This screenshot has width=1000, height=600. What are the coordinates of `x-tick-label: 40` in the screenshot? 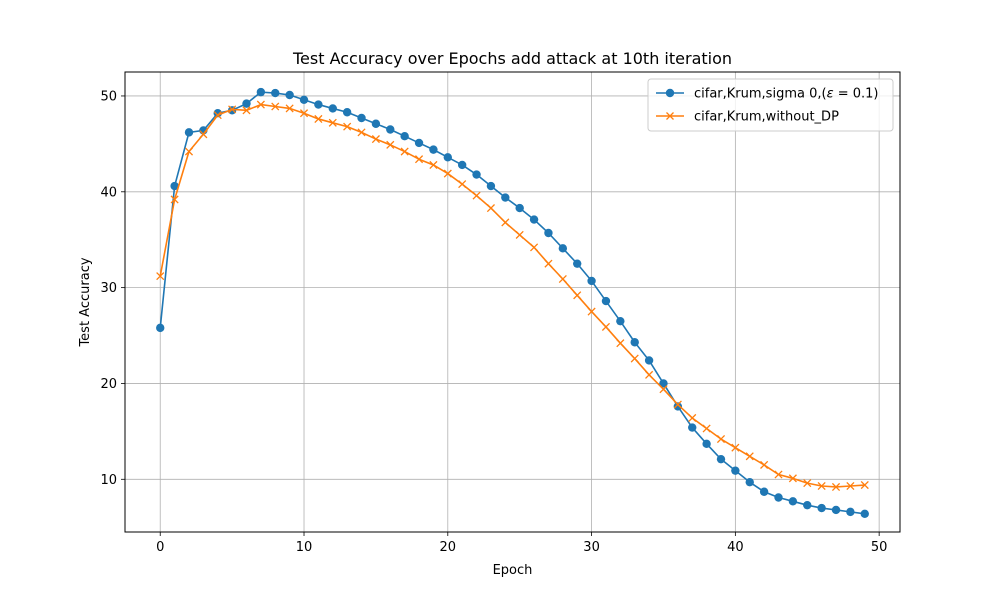 It's located at (735, 547).